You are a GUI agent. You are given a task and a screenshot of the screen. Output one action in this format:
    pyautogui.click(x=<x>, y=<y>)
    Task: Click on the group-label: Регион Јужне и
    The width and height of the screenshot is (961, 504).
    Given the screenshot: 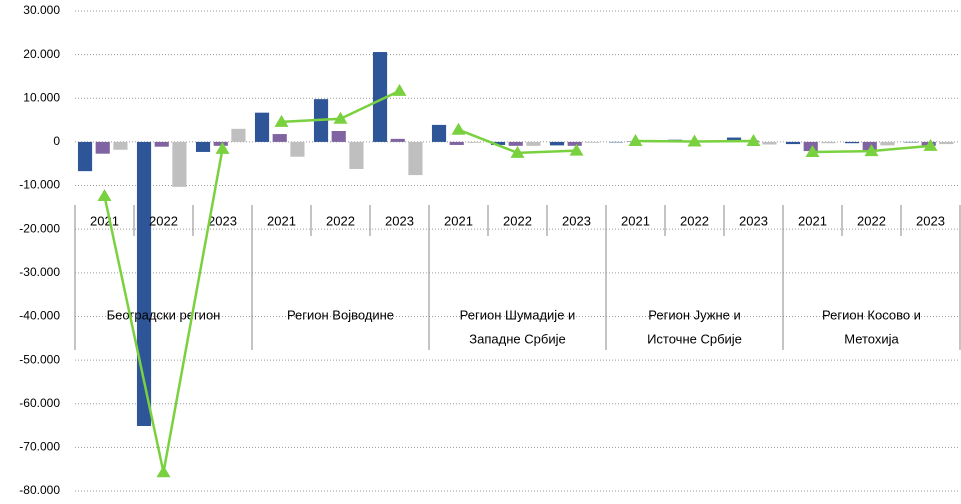 What is the action you would take?
    pyautogui.click(x=694, y=314)
    